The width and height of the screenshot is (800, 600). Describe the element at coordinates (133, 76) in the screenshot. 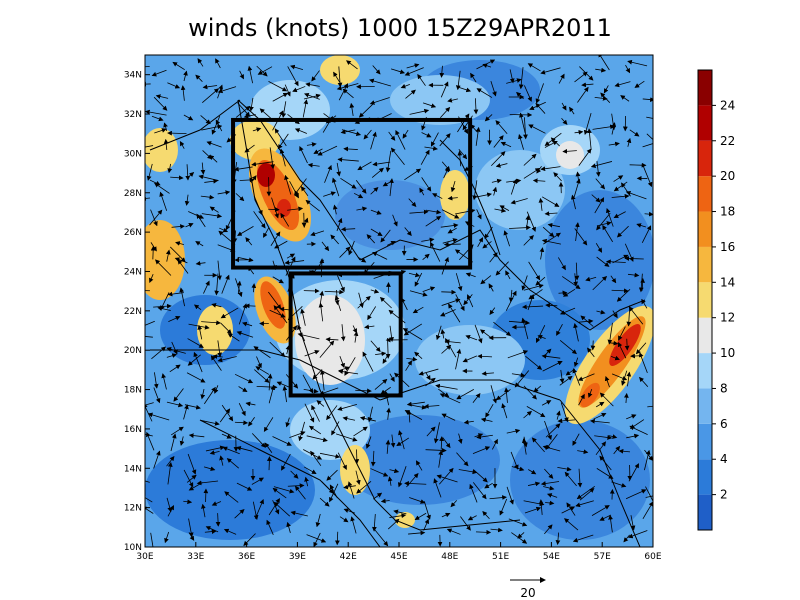

I see `y-tick-label: 34N` at that location.